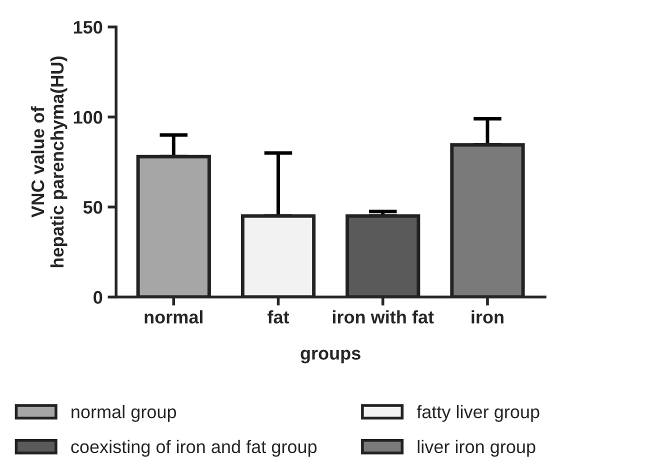 The image size is (645, 473). I want to click on x-tick-label: normal, so click(173, 317).